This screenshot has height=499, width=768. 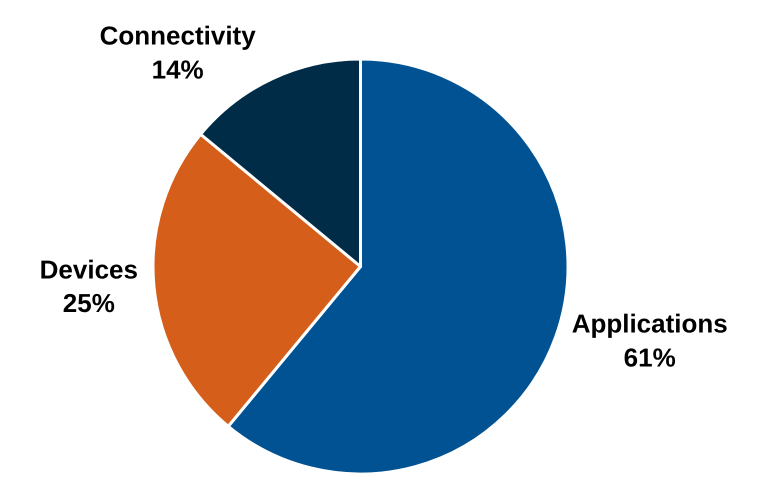 What do you see at coordinates (650, 357) in the screenshot?
I see `data-label: 61%` at bounding box center [650, 357].